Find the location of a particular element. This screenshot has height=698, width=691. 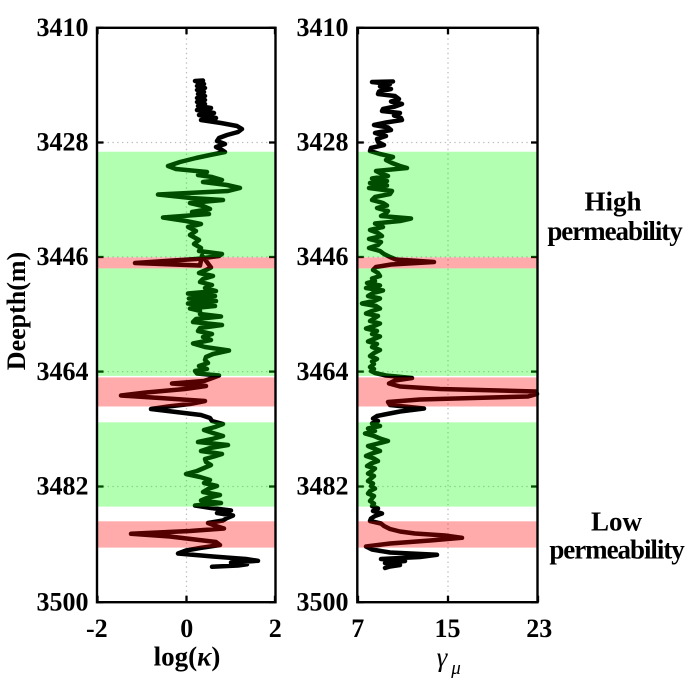

svg-text: 15 is located at coordinates (448, 628).